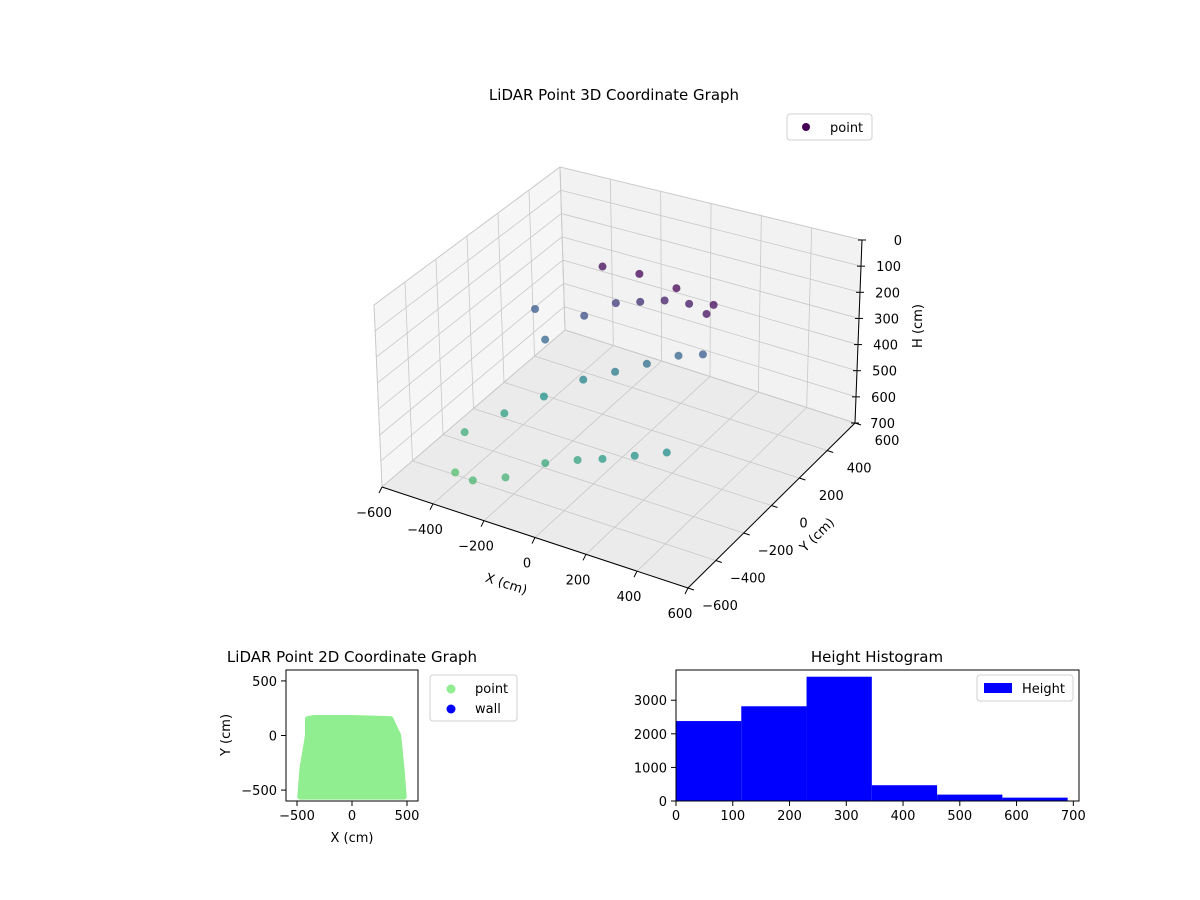  I want to click on z-tick-label-3: 300, so click(886, 319).